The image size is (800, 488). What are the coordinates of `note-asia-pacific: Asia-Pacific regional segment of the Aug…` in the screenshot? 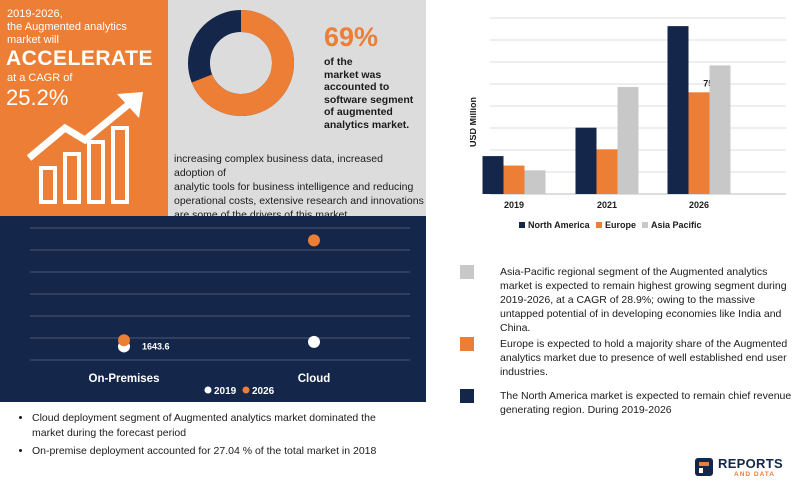 It's located at (643, 300).